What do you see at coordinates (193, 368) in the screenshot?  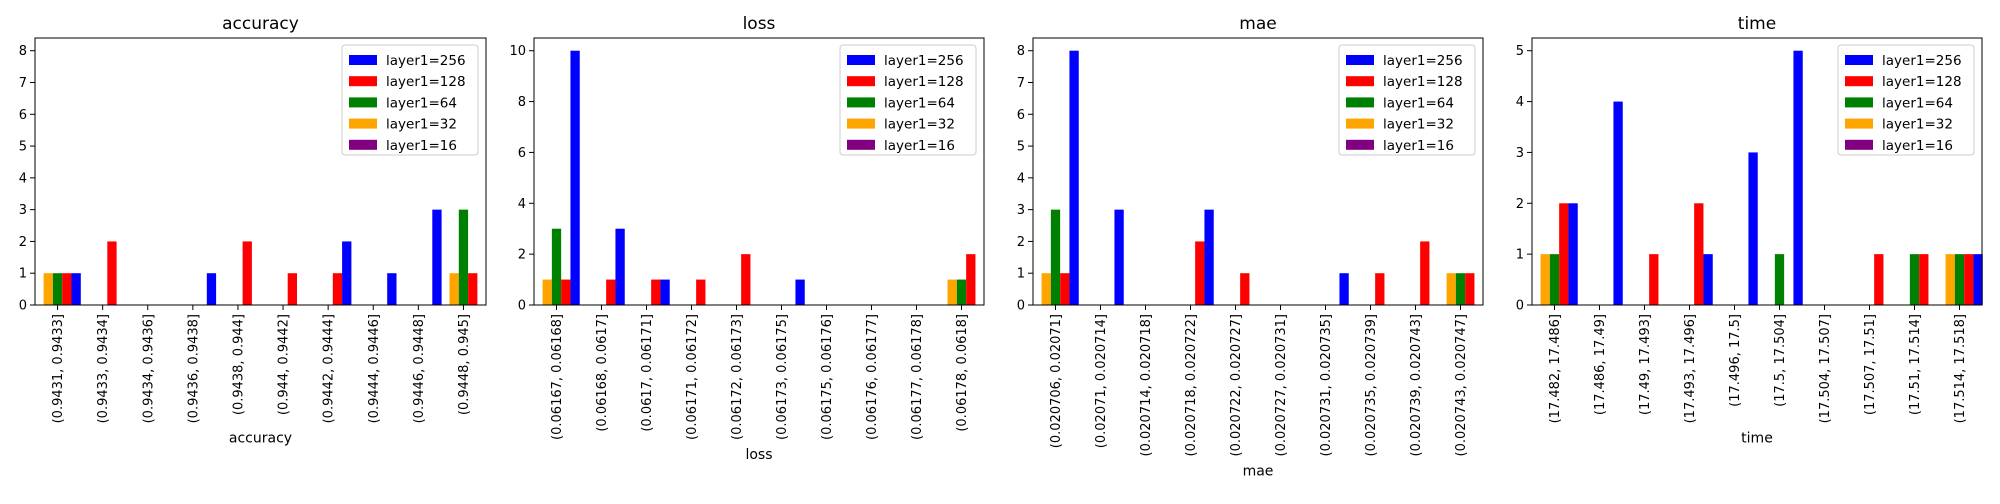 I see `x-tick-label: (0.9436, 0.9438]` at bounding box center [193, 368].